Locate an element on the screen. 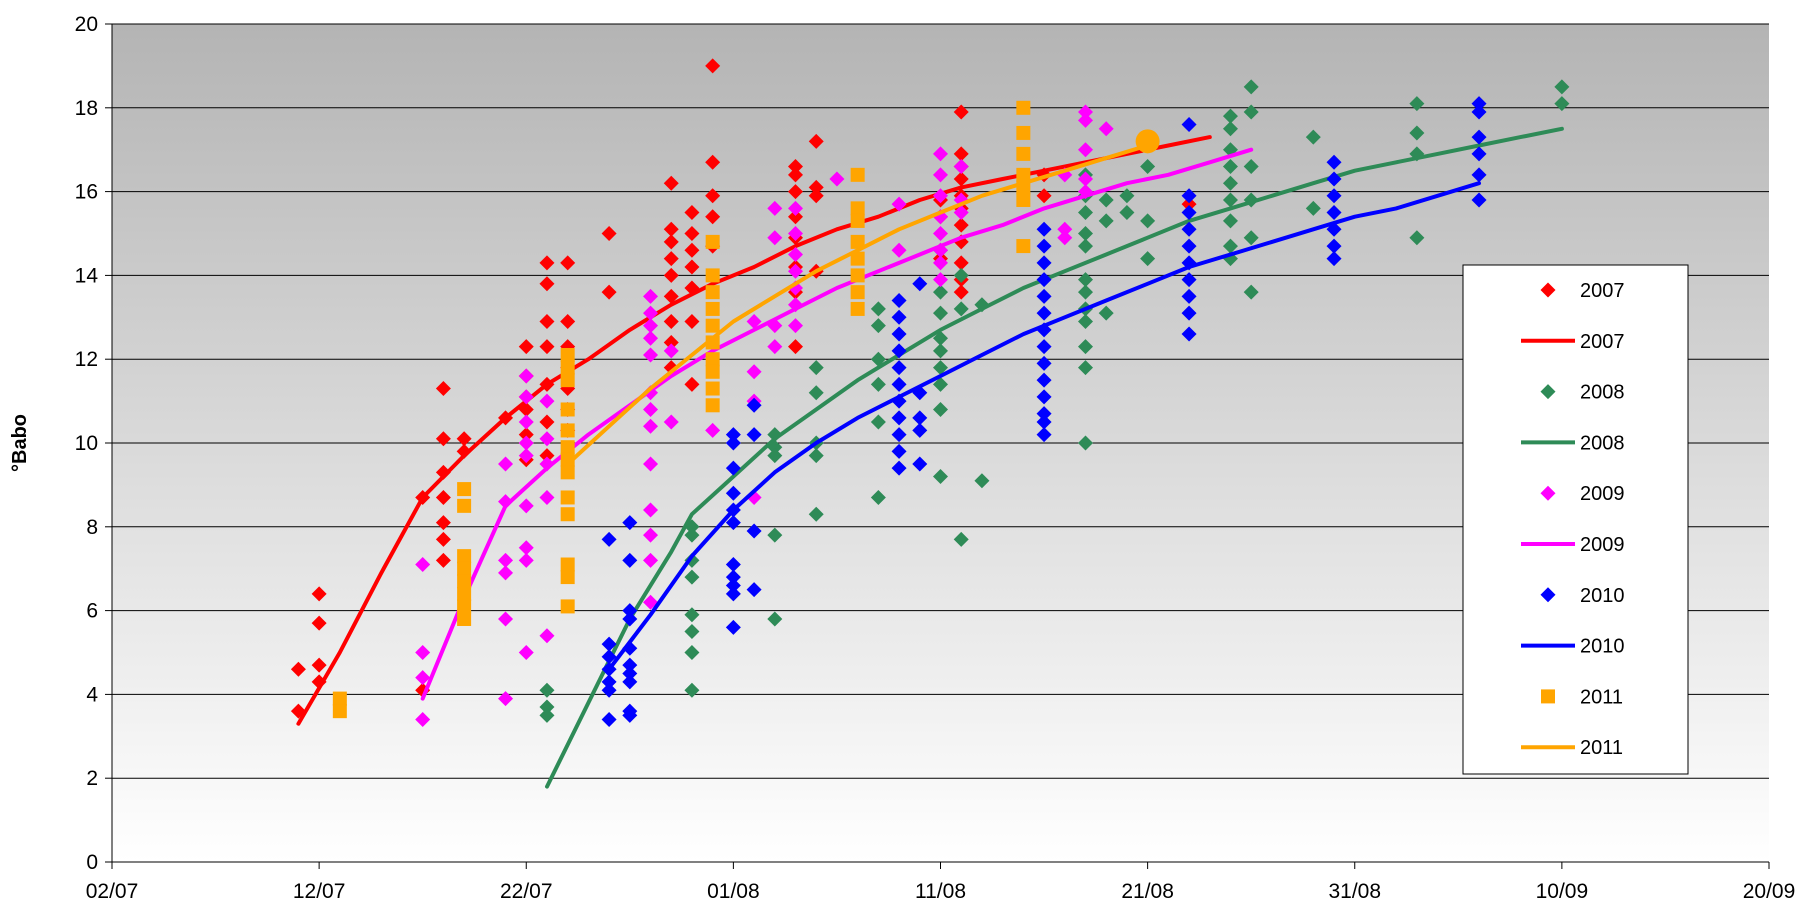 Image resolution: width=1809 pixels, height=914 pixels. x-tick-label: 22/07 is located at coordinates (526, 891).